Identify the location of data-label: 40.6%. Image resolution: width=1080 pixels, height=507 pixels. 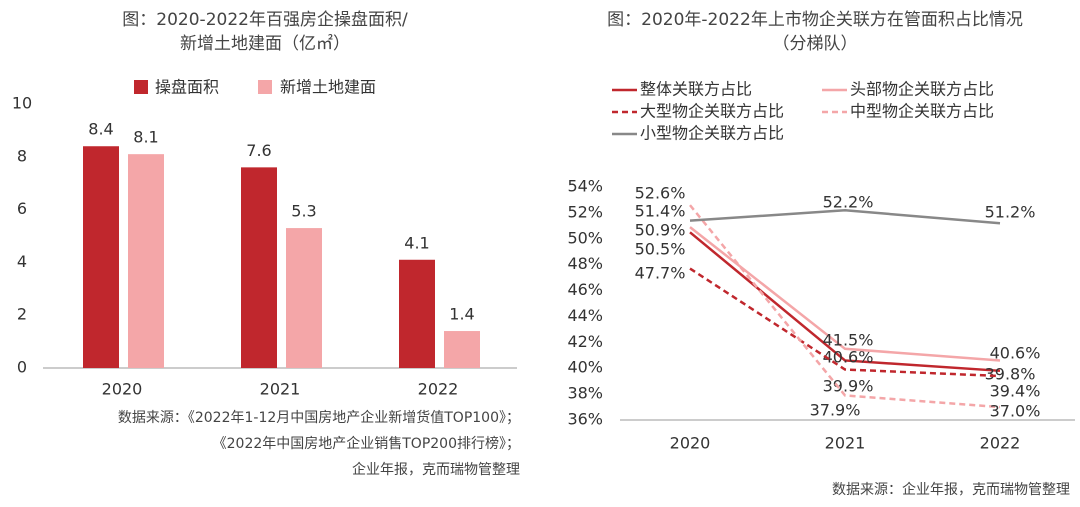
(1015, 353).